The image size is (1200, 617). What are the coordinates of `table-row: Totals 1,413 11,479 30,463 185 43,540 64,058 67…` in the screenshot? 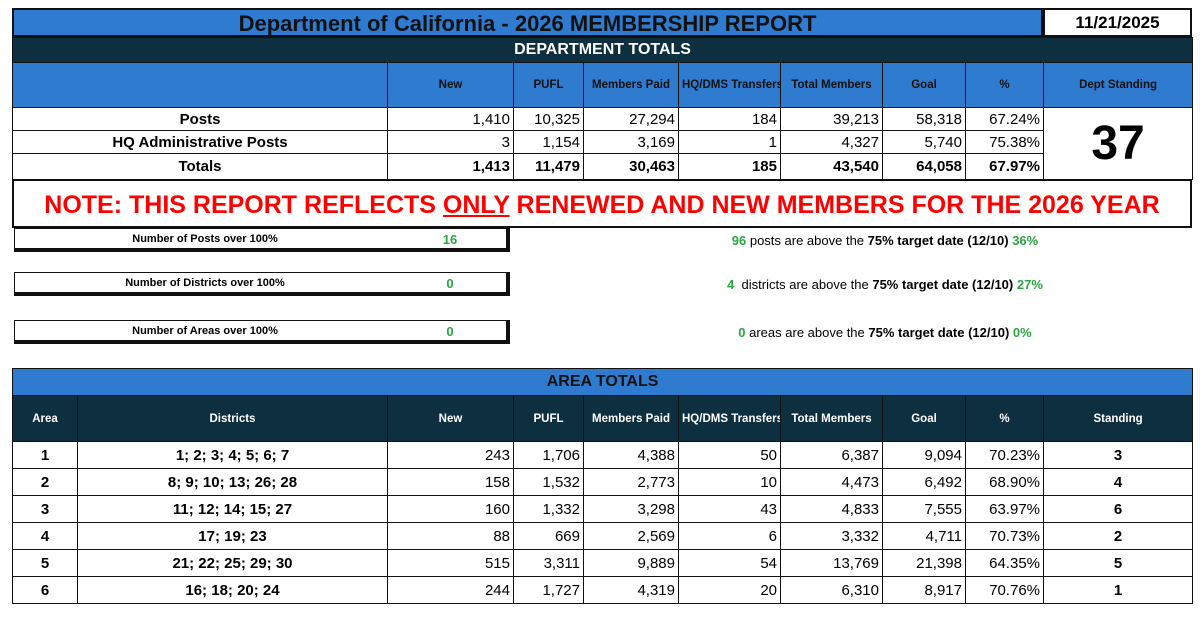 It's located at (602, 166).